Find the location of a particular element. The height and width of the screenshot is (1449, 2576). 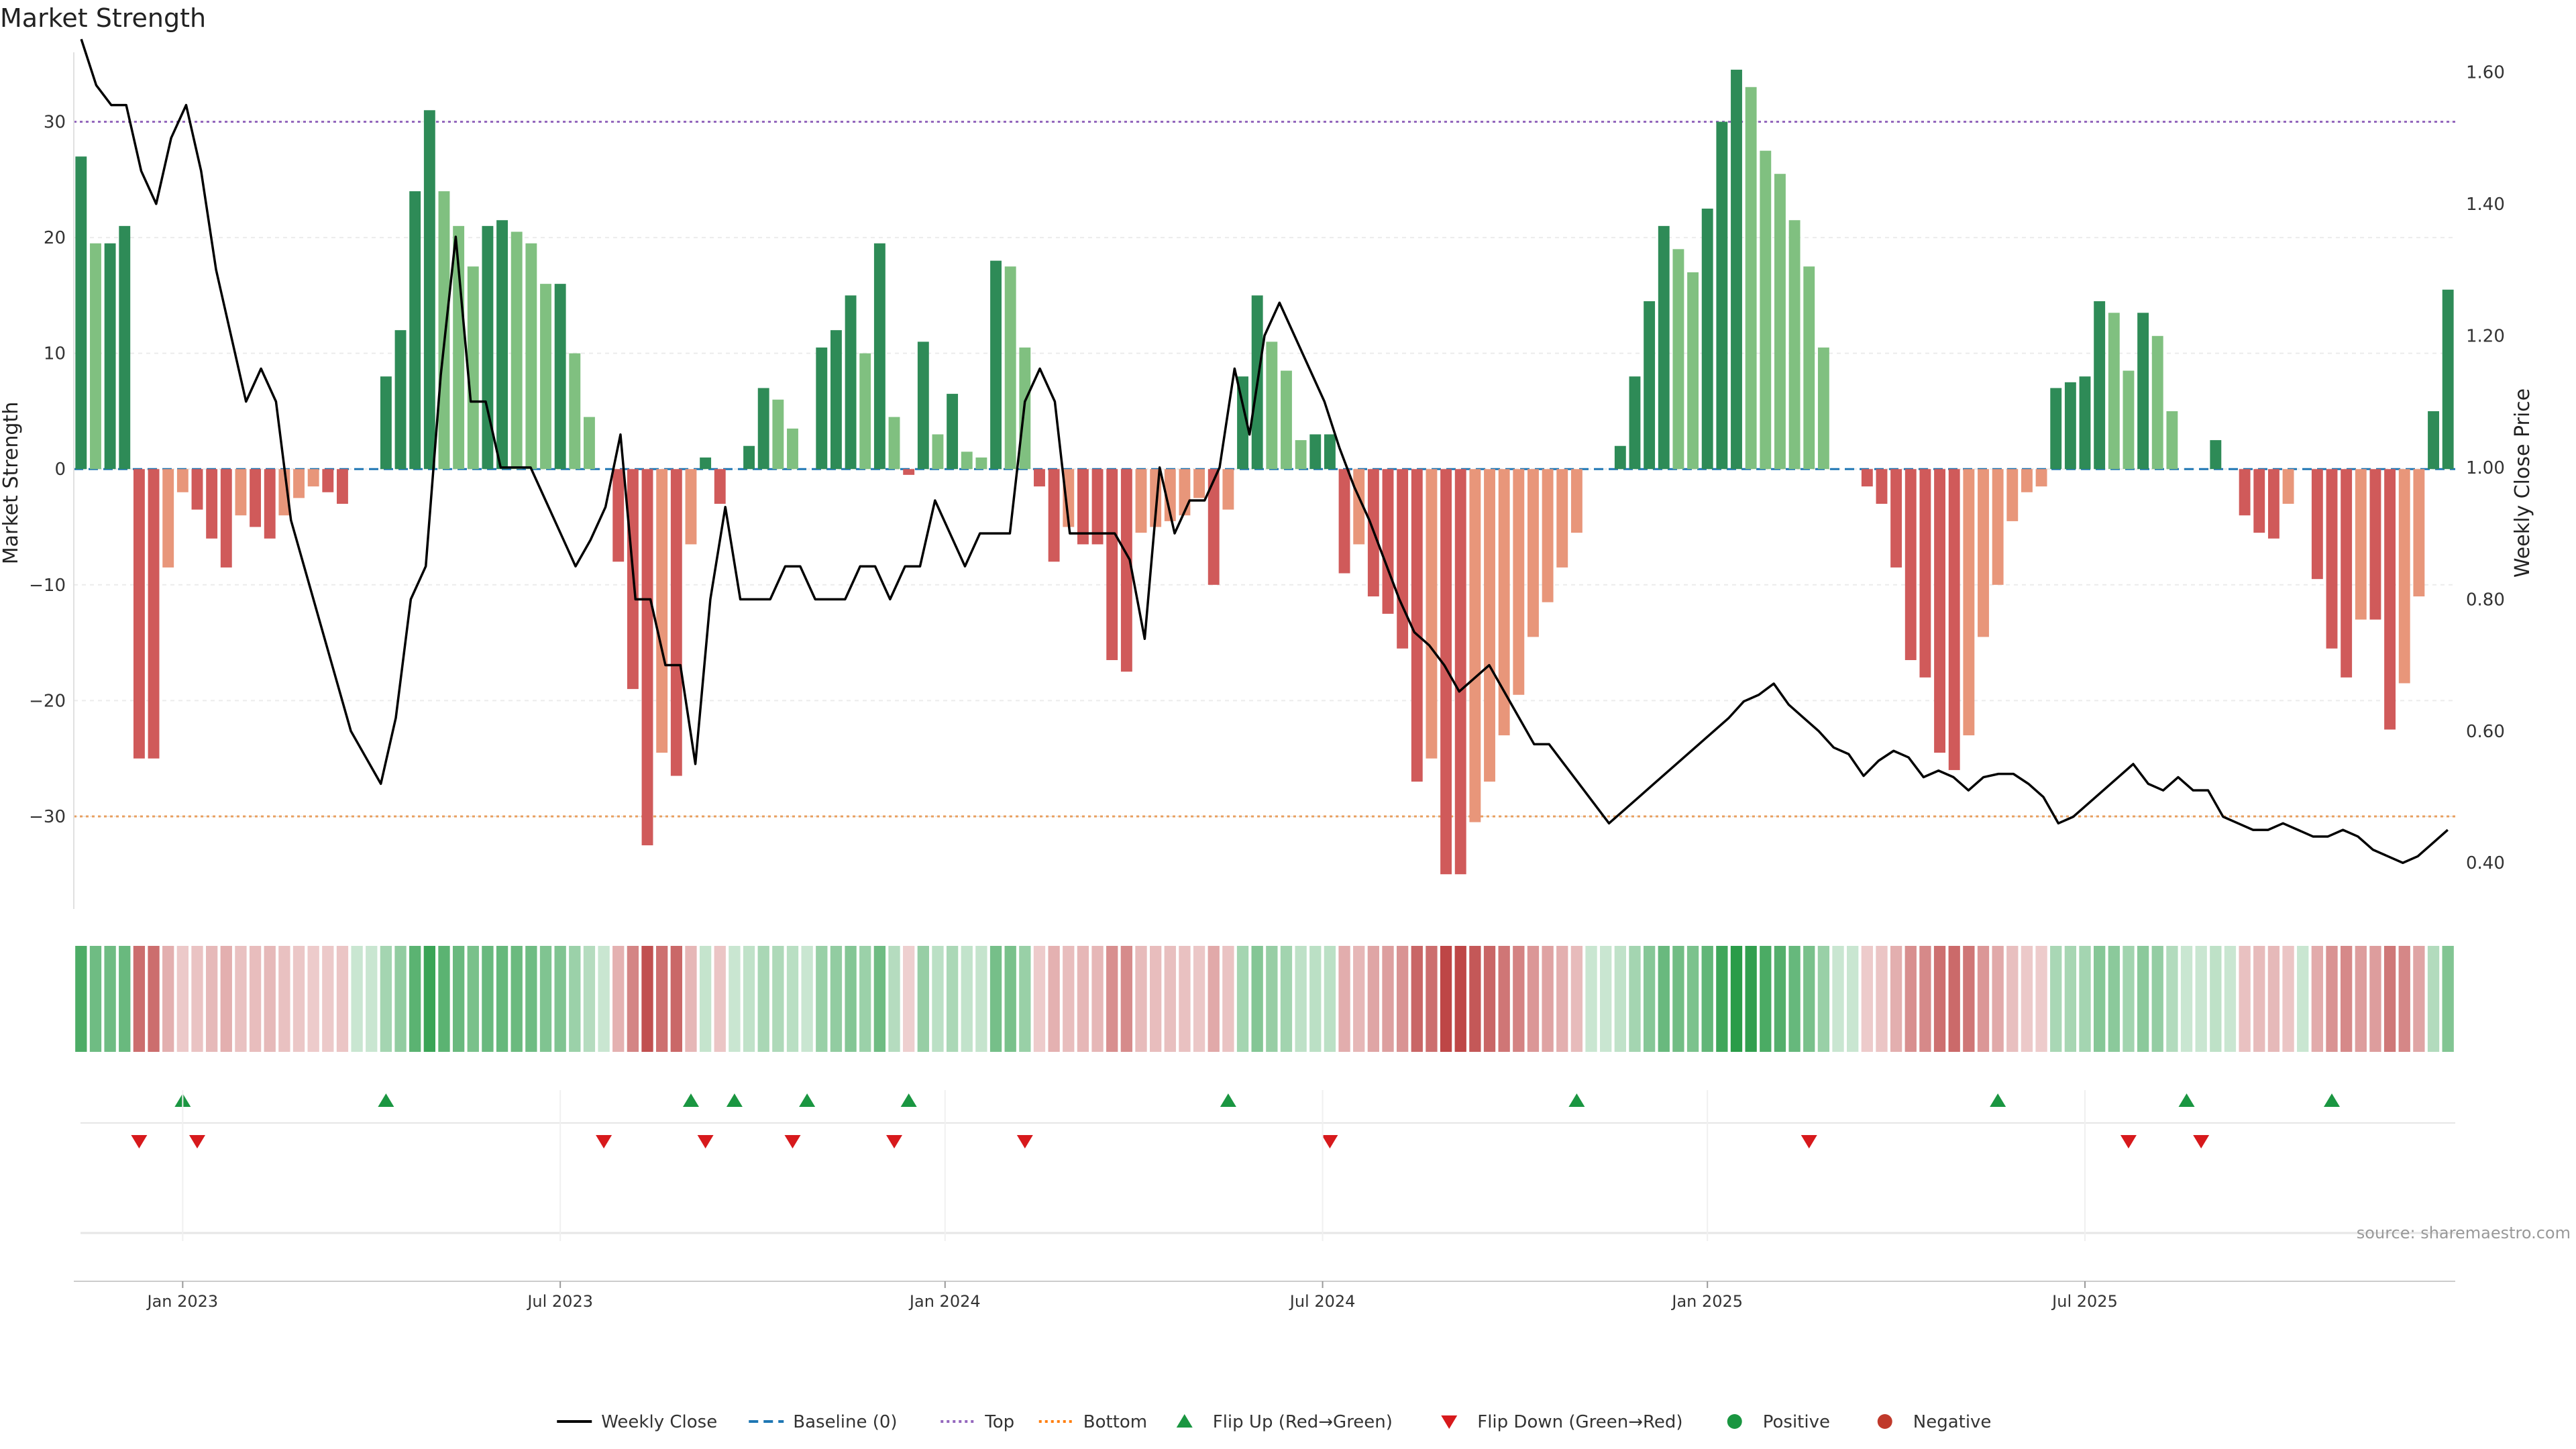

x-tick-label: Jul 2023 is located at coordinates (559, 1301).